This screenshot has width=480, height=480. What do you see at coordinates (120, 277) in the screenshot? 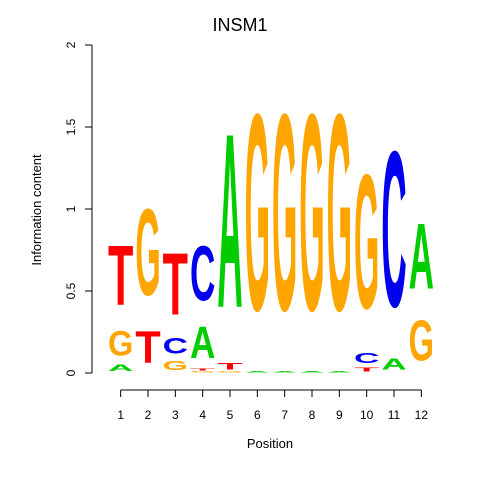
I see `letter-T-position-1: T` at bounding box center [120, 277].